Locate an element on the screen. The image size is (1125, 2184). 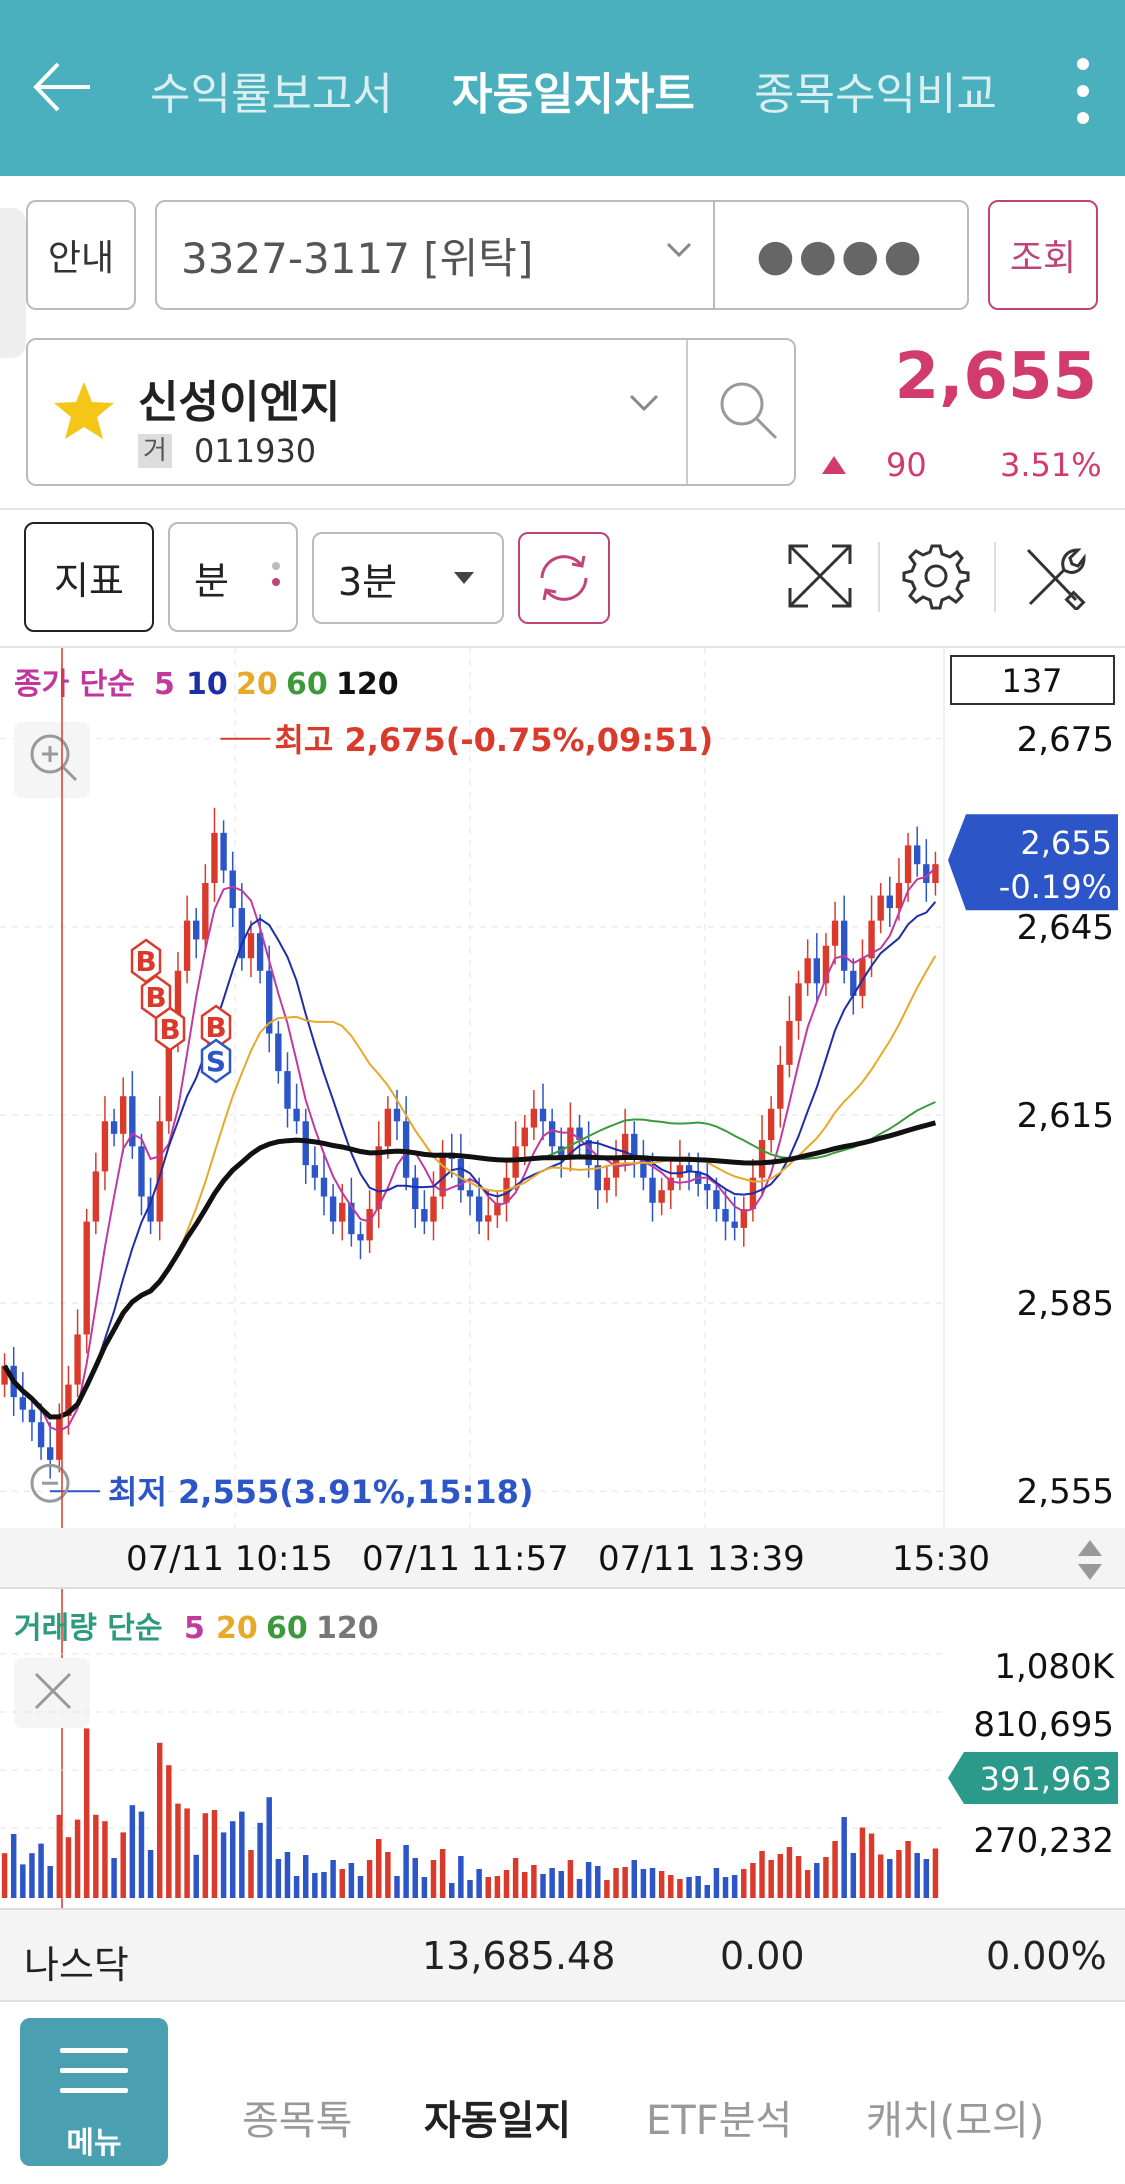
x-tick-label: 07/11 11:57 is located at coordinates (465, 1559).